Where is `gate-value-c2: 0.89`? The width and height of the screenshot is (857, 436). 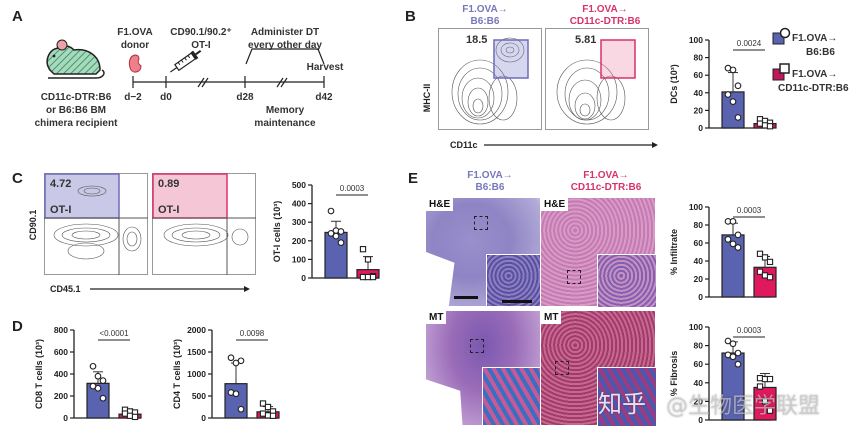 gate-value-c2: 0.89 is located at coordinates (169, 184).